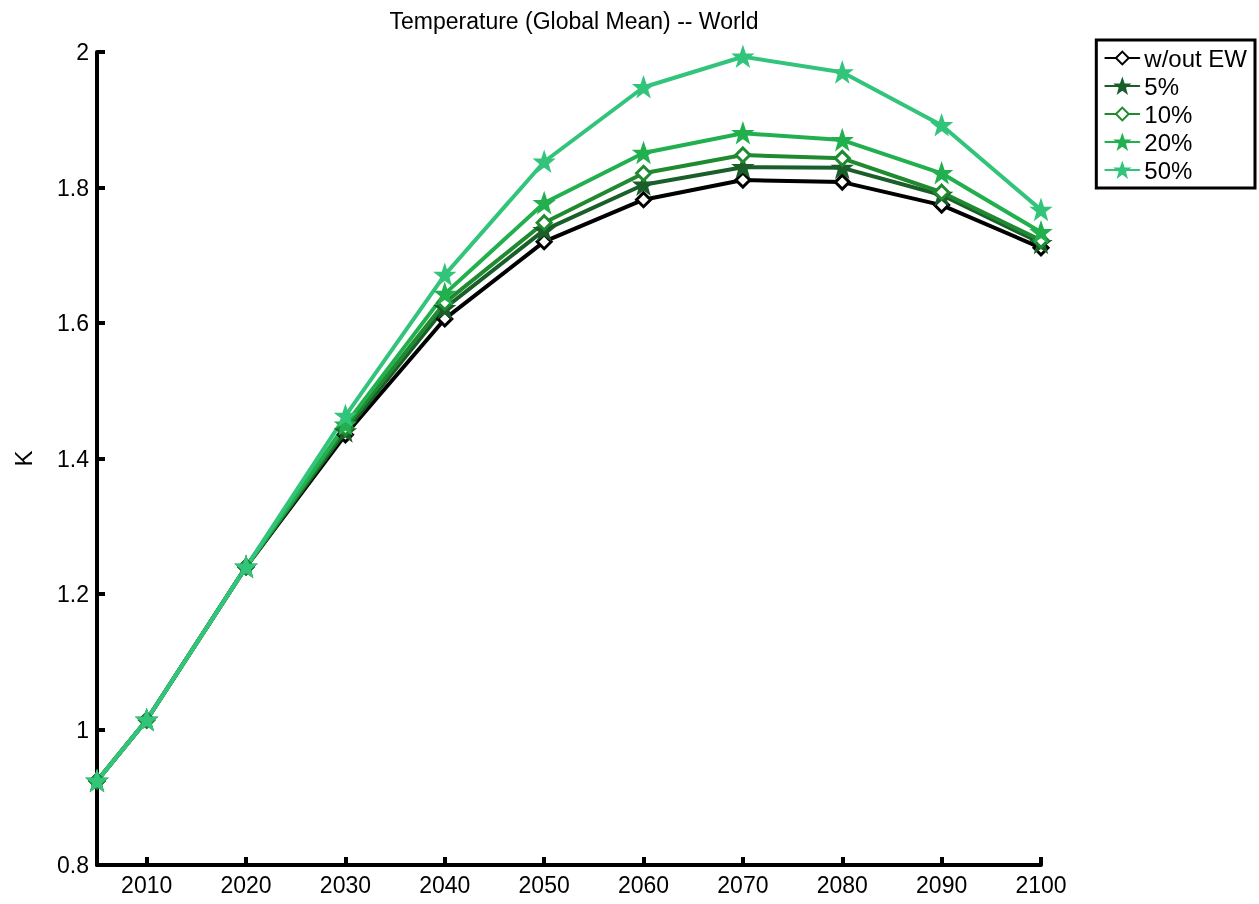  Describe the element at coordinates (73, 187) in the screenshot. I see `y-tick-label: 1.8` at that location.